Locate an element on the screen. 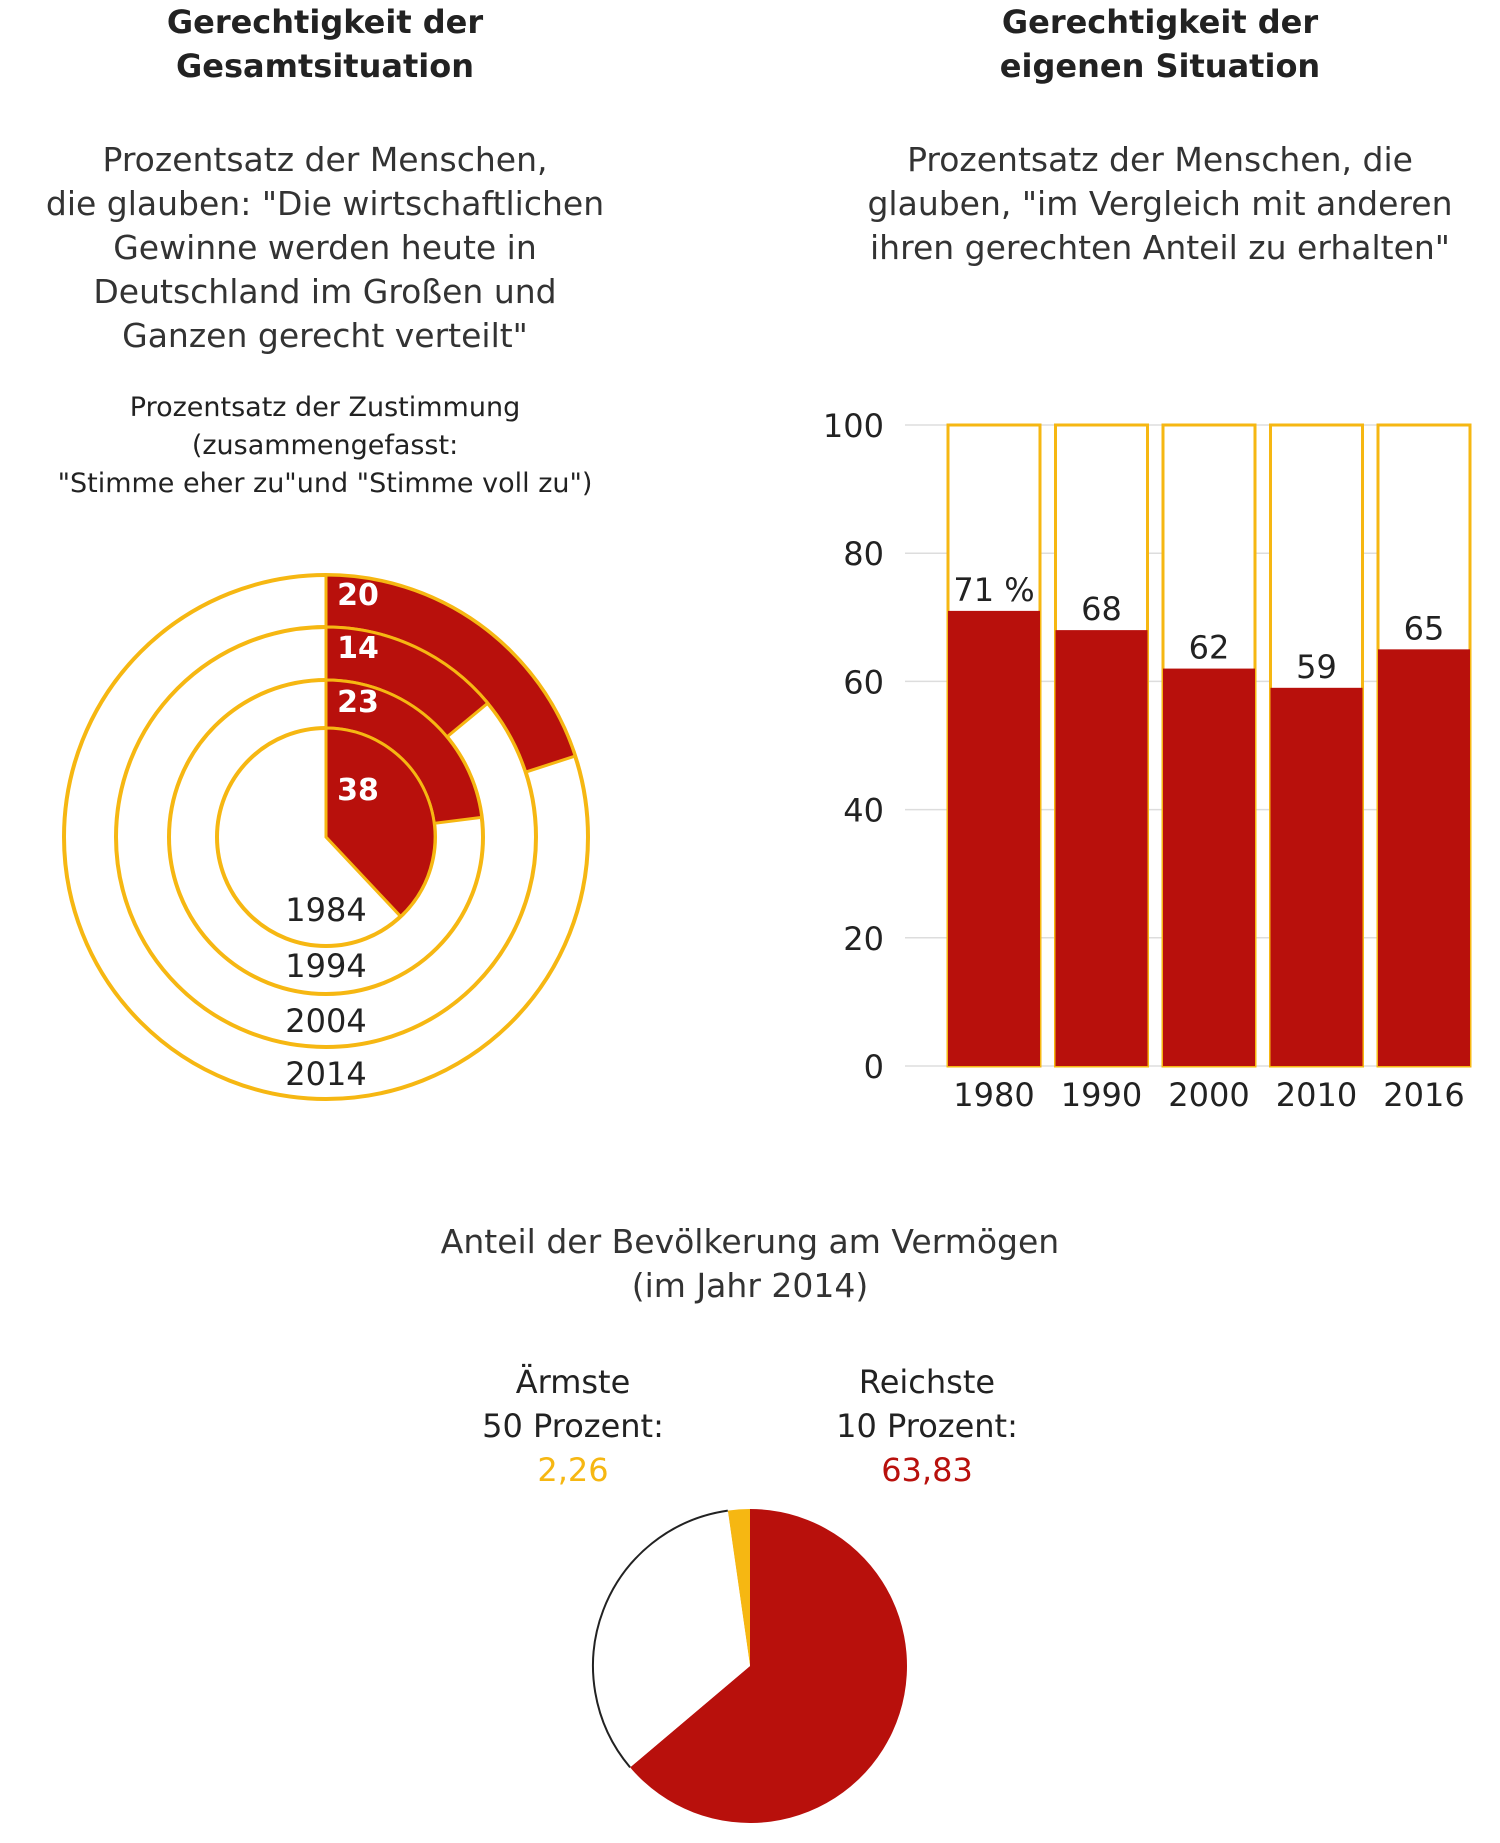 This screenshot has height=1843, width=1500. x-tick-label: 2010 is located at coordinates (1316, 1095).